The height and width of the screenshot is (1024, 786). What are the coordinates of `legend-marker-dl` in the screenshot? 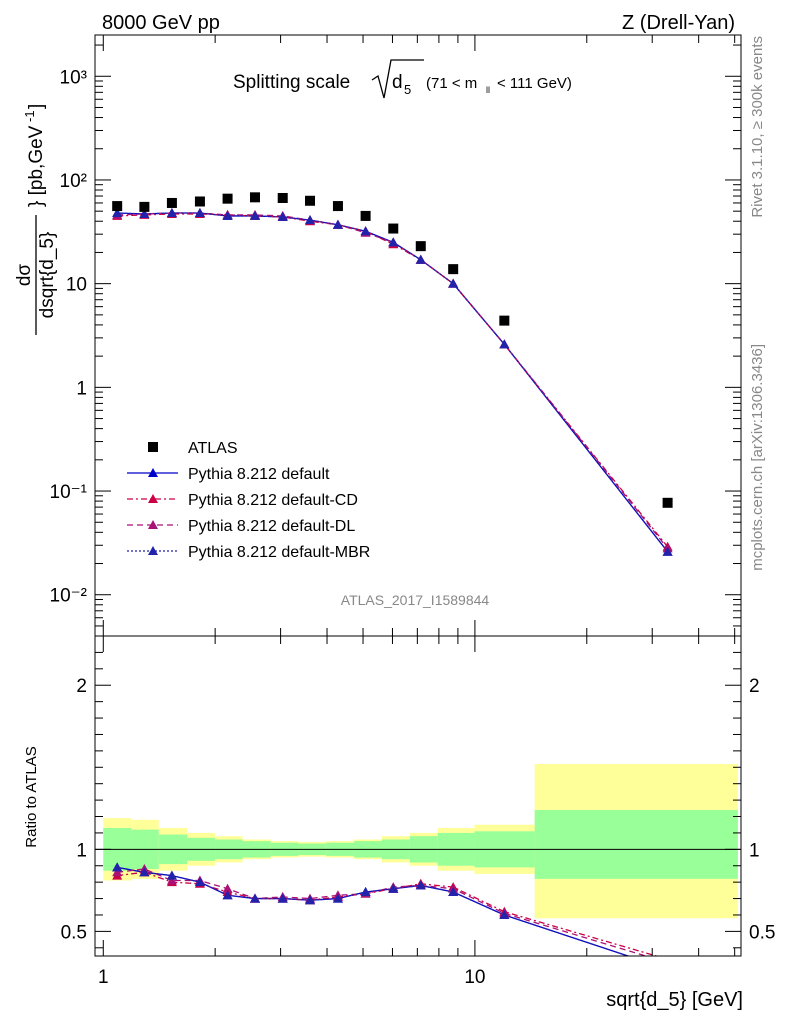 It's located at (153, 524).